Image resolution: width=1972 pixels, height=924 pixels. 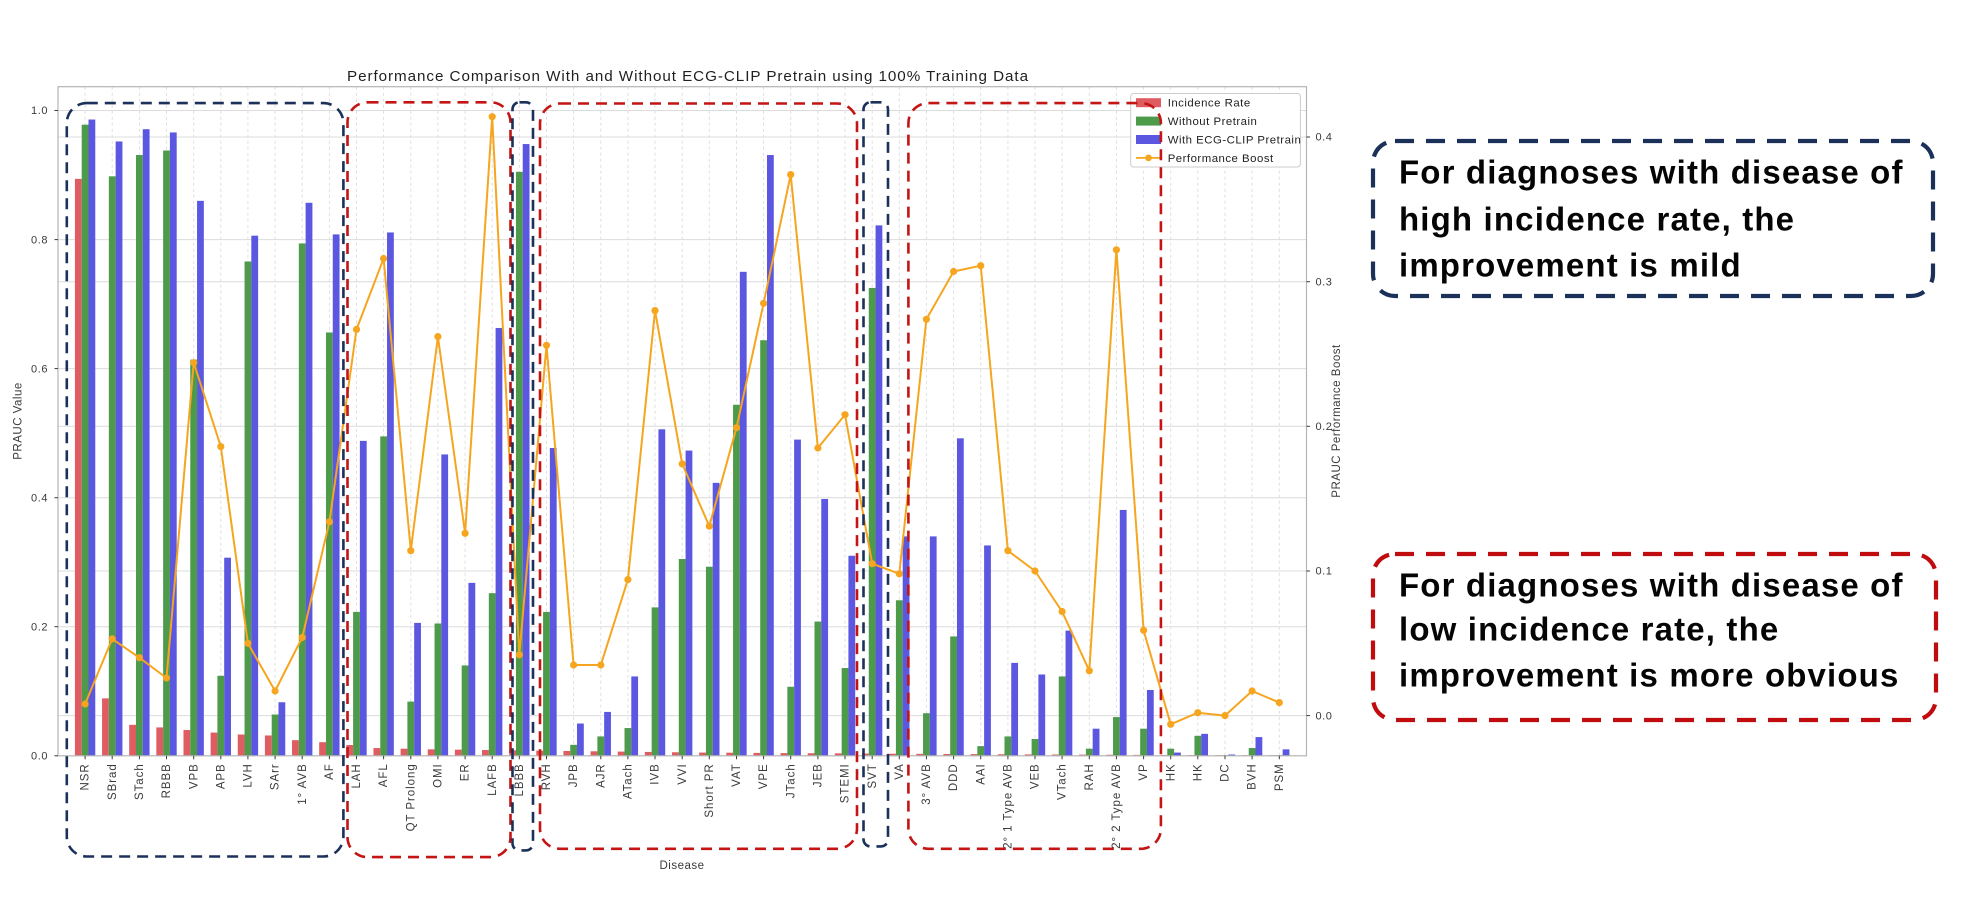 What do you see at coordinates (710, 790) in the screenshot?
I see `svg-text: Short PR` at bounding box center [710, 790].